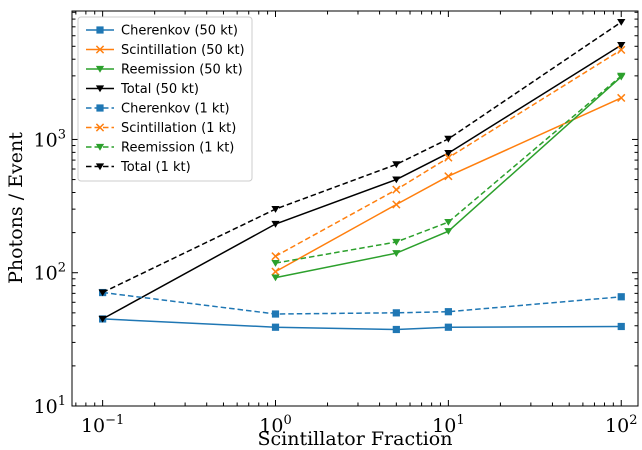 This screenshot has height=450, width=642. Describe the element at coordinates (16, 208) in the screenshot. I see `y-axis-label: Photons / Event` at that location.